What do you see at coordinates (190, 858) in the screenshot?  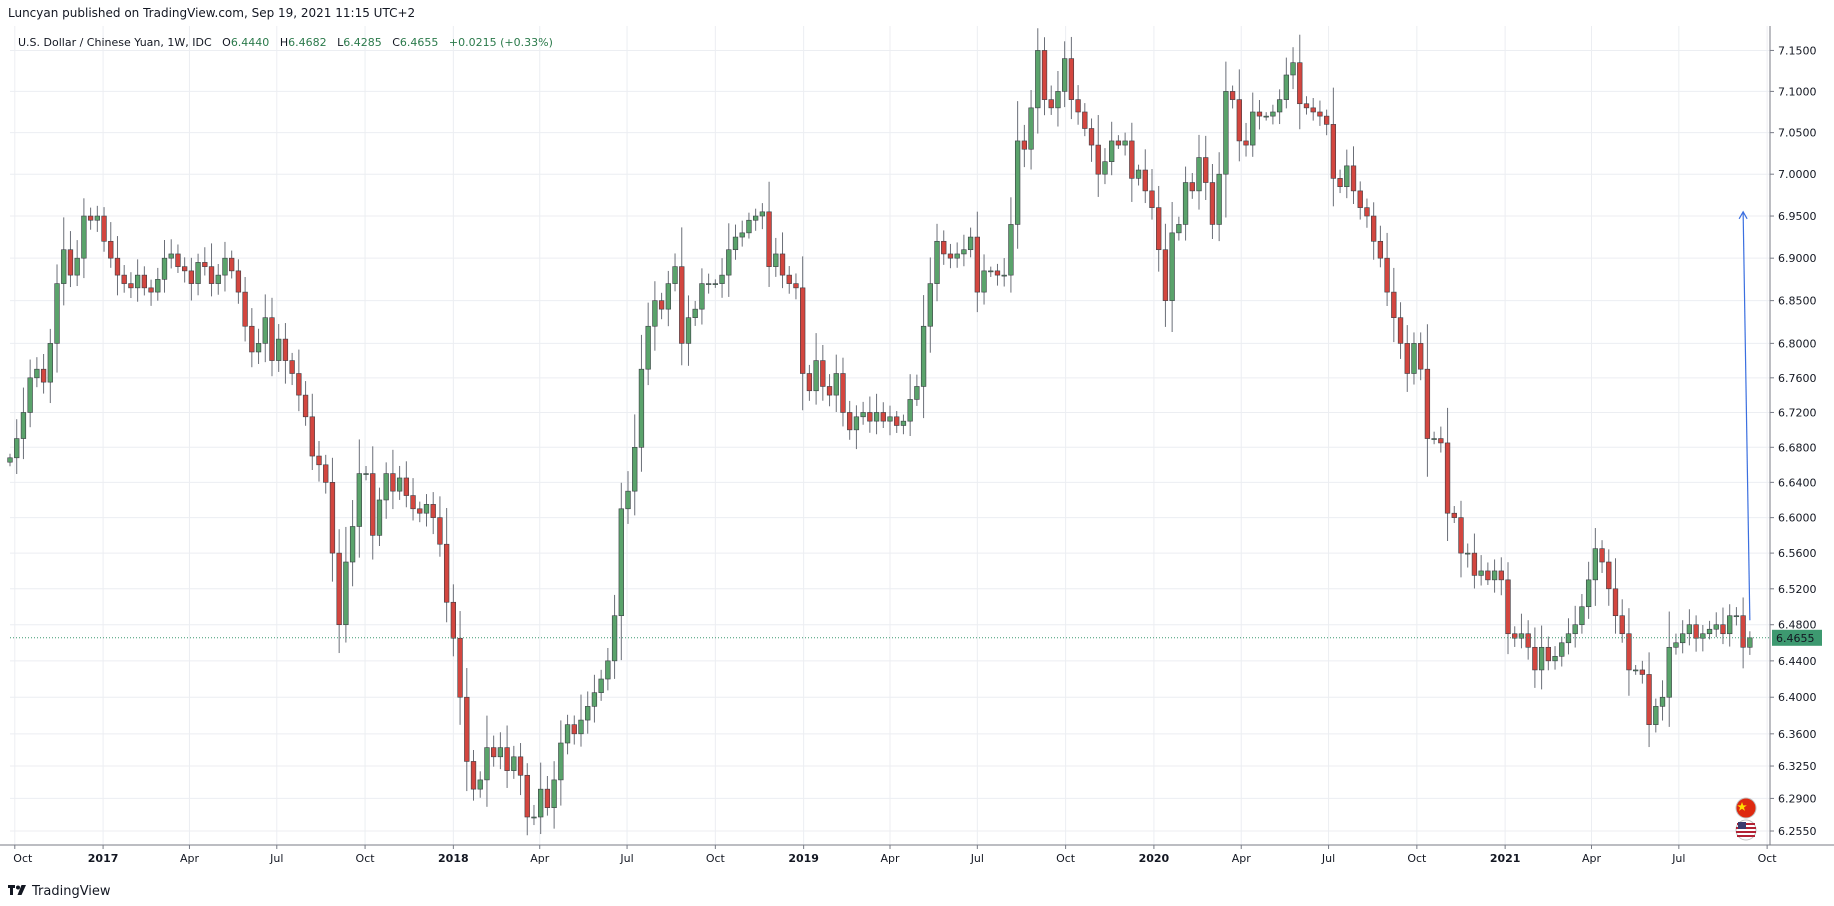 I see `x-tick-label: Apr` at bounding box center [190, 858].